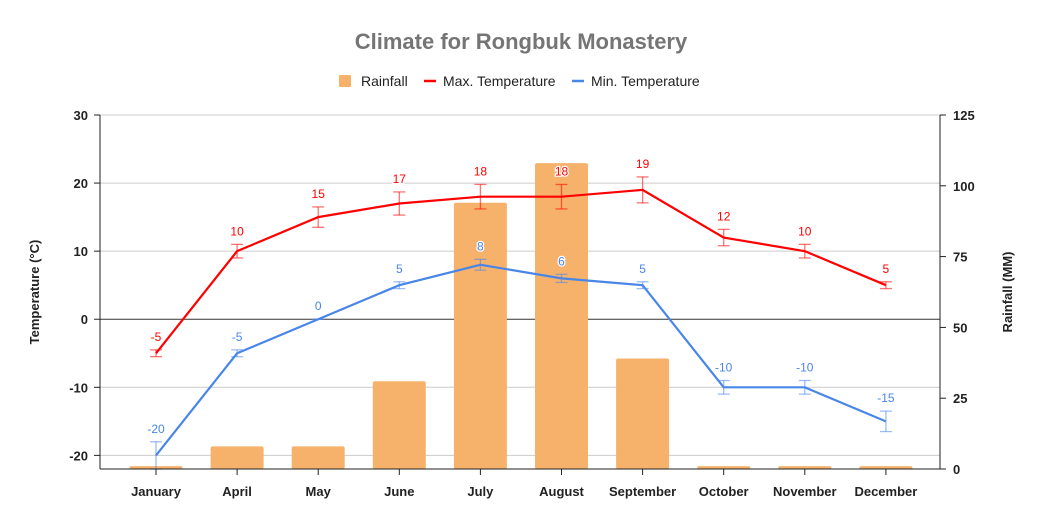 Image resolution: width=1042 pixels, height=531 pixels. Describe the element at coordinates (78, 387) in the screenshot. I see `left-tick-label: -10` at that location.